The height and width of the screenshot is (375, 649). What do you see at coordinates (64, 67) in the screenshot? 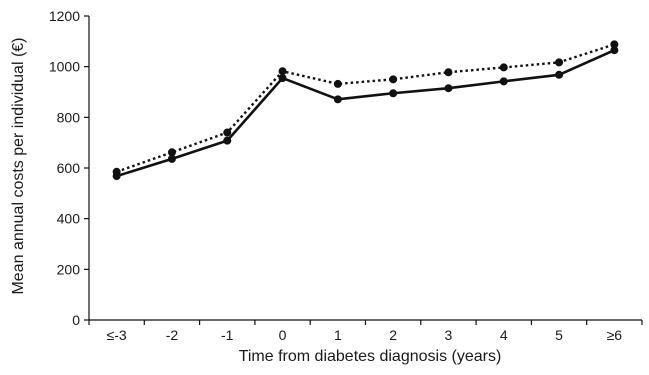
I see `y-tick-label: 1000` at bounding box center [64, 67].